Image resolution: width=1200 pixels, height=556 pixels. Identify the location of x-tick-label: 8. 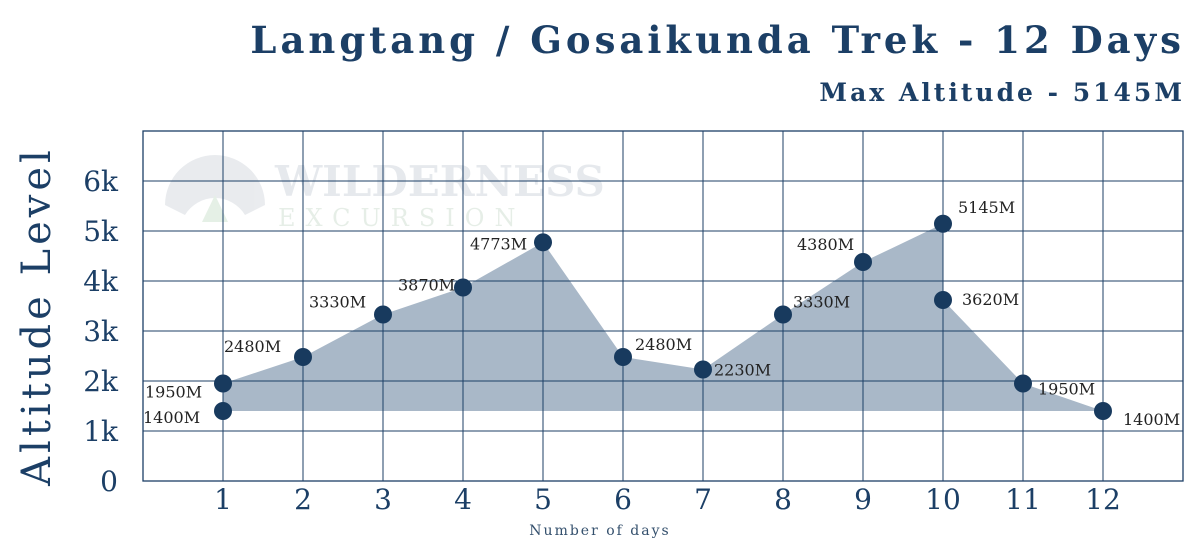
(783, 499).